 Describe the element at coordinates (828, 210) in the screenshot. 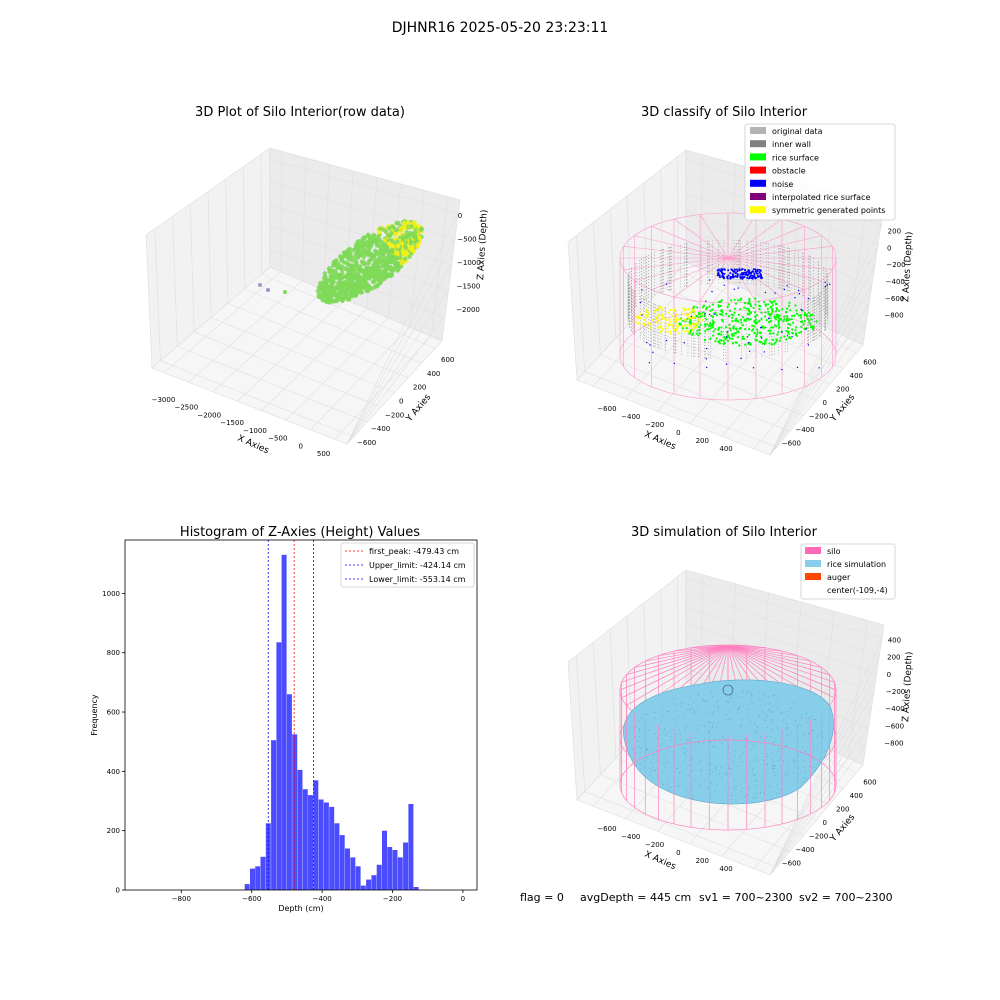

I see `legend-label: symmetric generated points` at that location.